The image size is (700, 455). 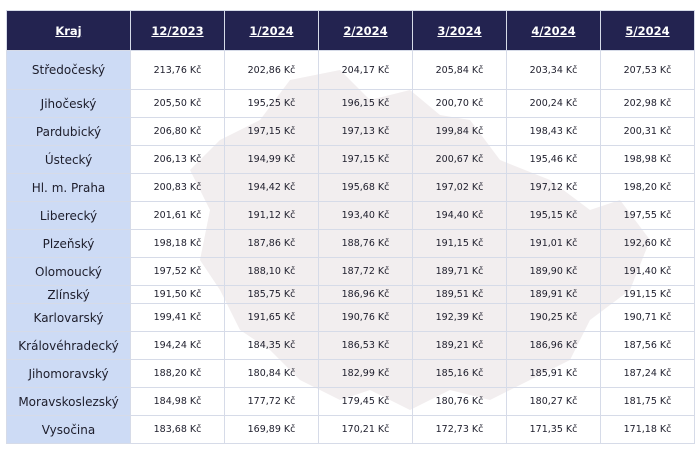 What do you see at coordinates (459, 103) in the screenshot?
I see `price-cell: 200,70 Kč` at bounding box center [459, 103].